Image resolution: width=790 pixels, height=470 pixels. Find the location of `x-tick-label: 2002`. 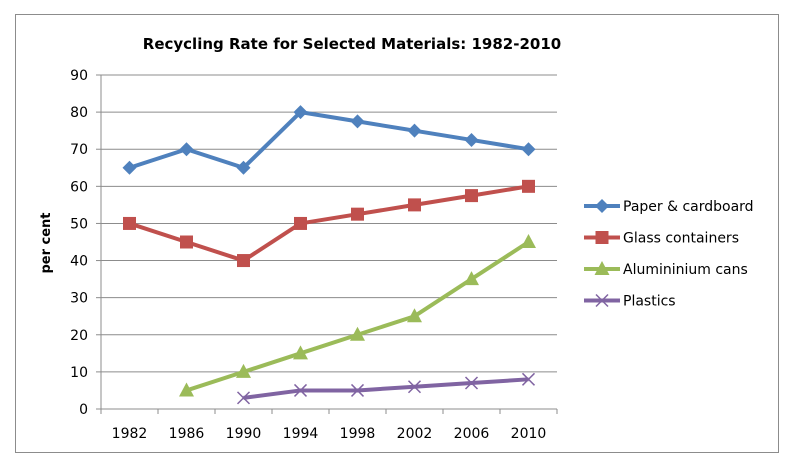

x-tick-label: 2002 is located at coordinates (415, 434).